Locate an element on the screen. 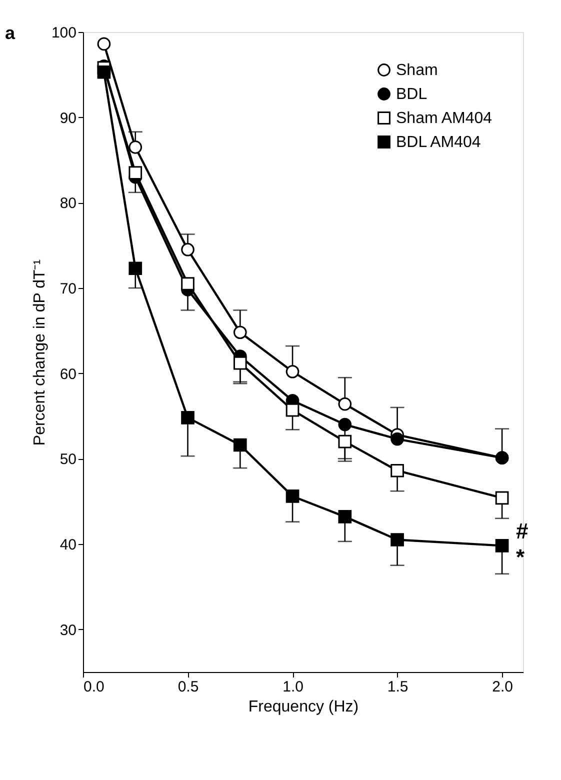 Image resolution: width=561 pixels, height=780 pixels. y-tick-label: 100 is located at coordinates (63, 33).